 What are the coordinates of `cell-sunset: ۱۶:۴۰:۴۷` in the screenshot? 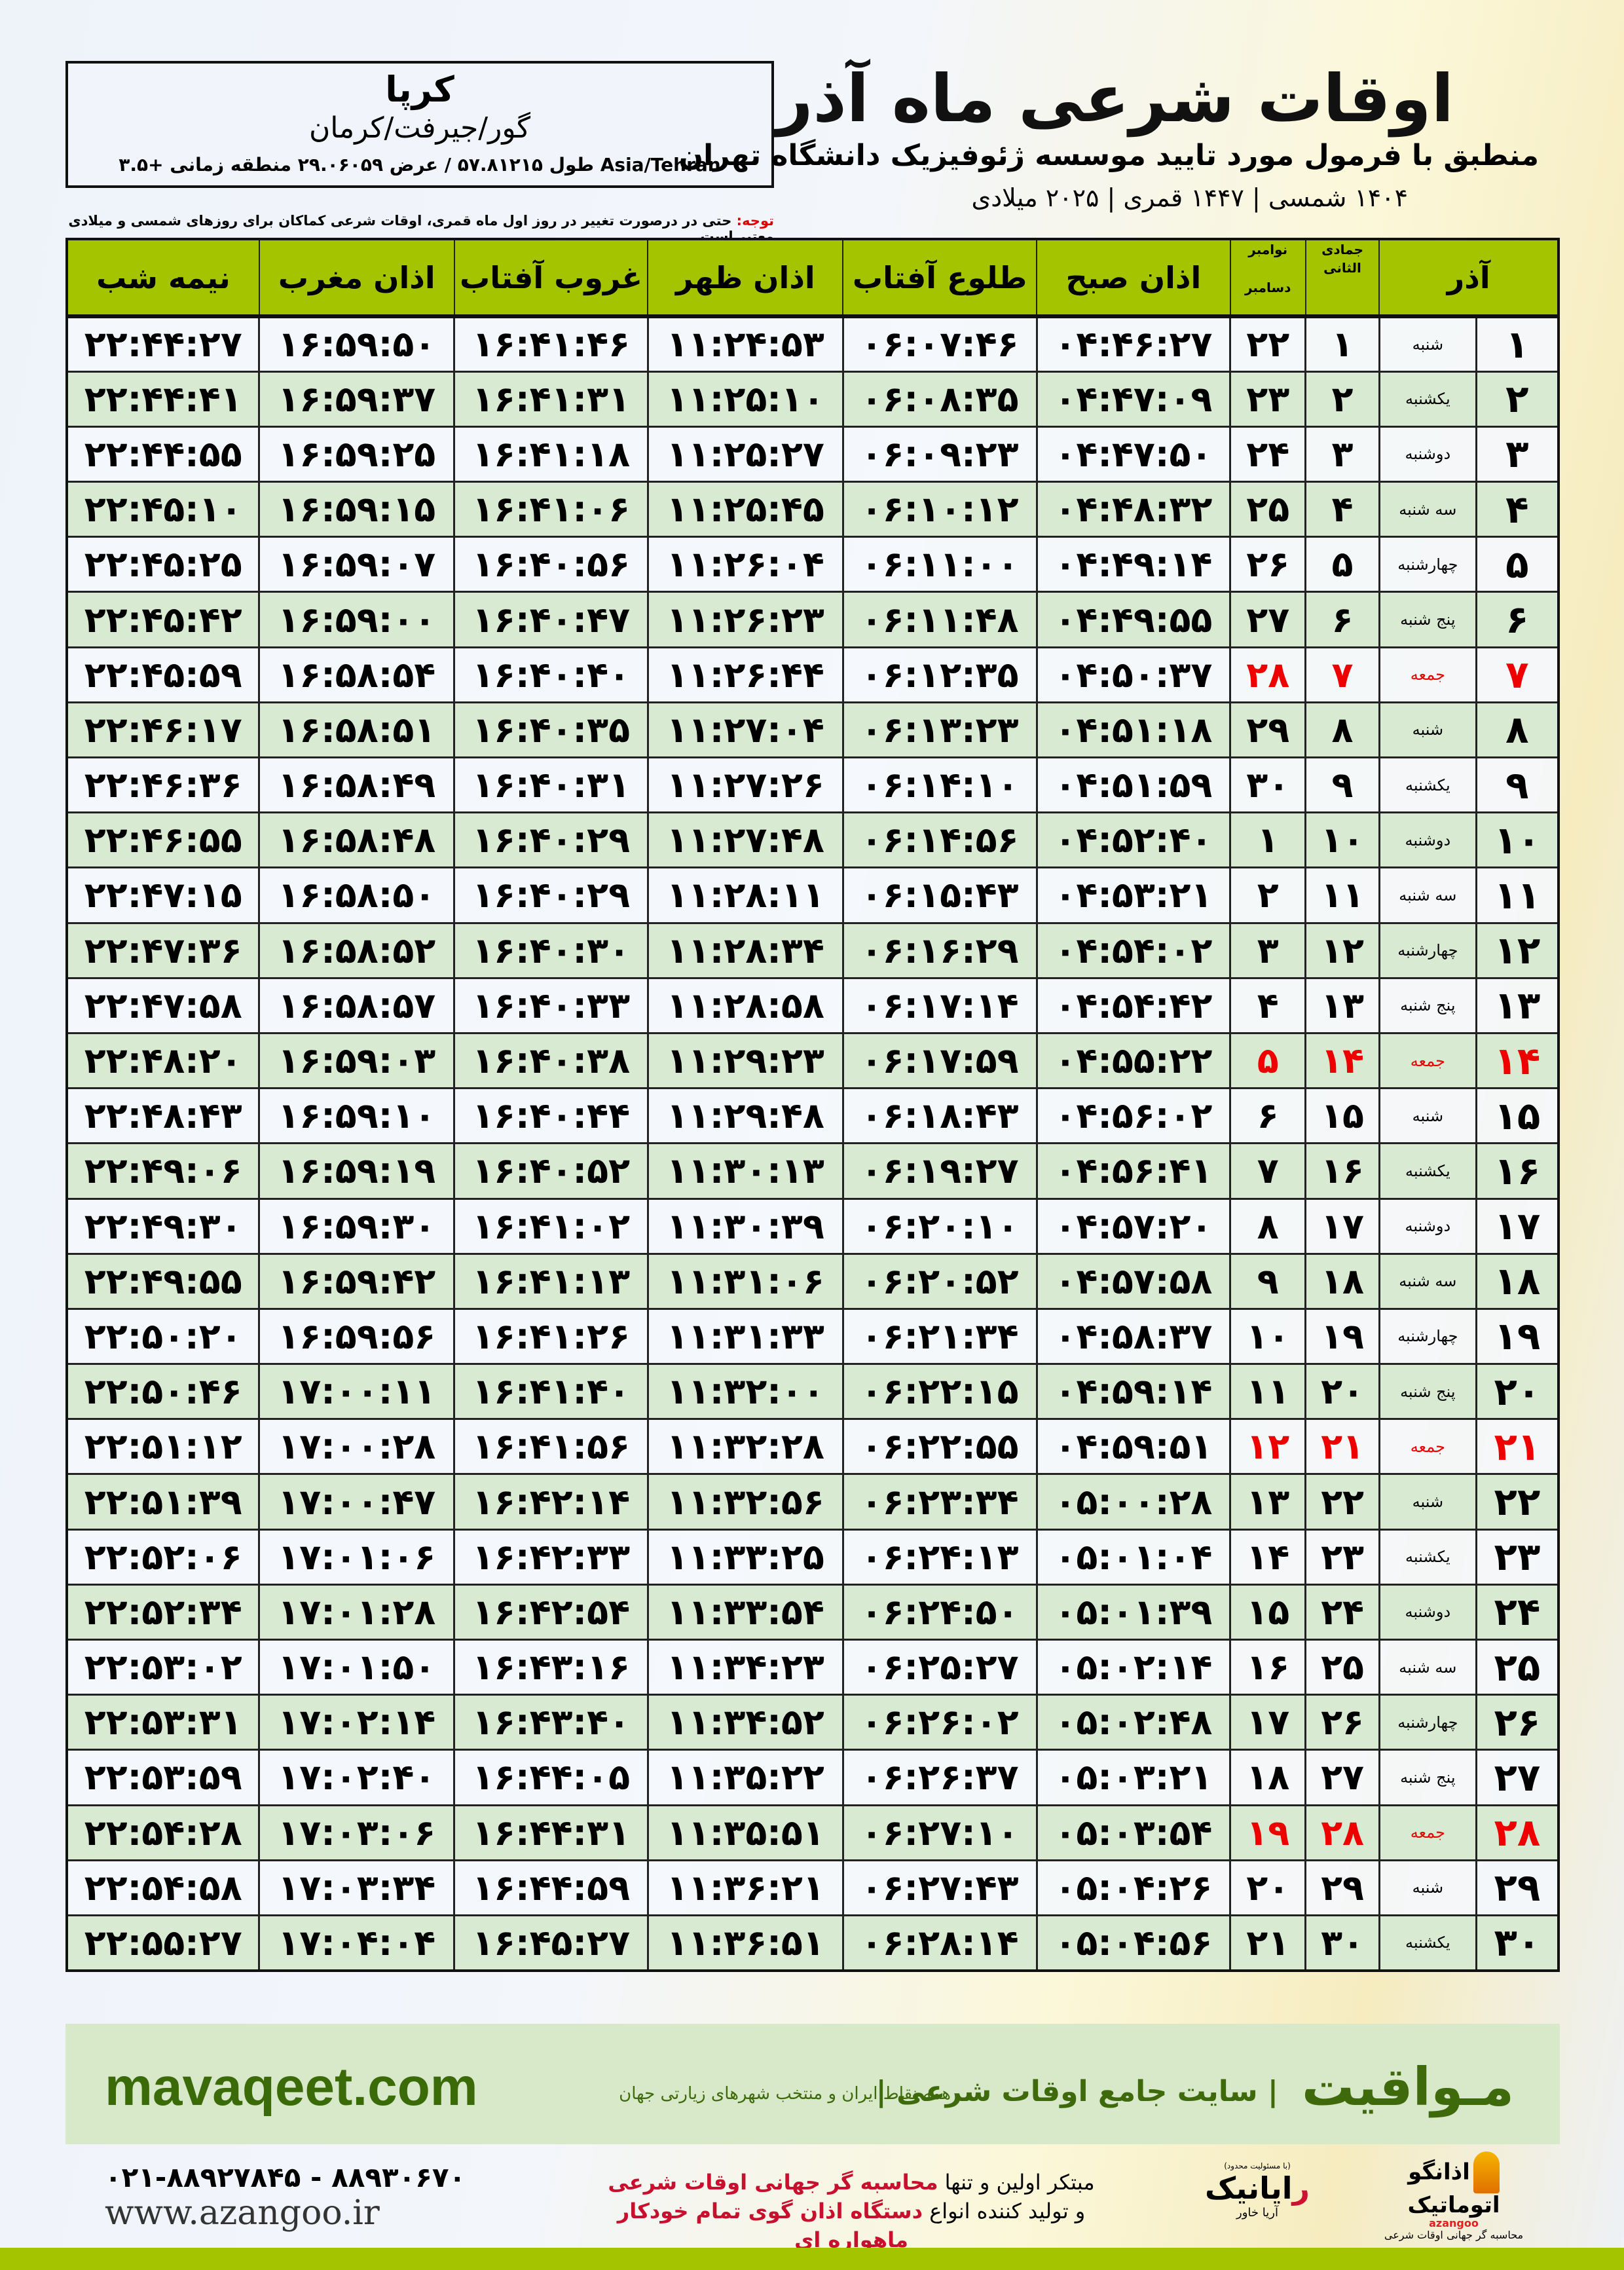 It's located at (551, 619).